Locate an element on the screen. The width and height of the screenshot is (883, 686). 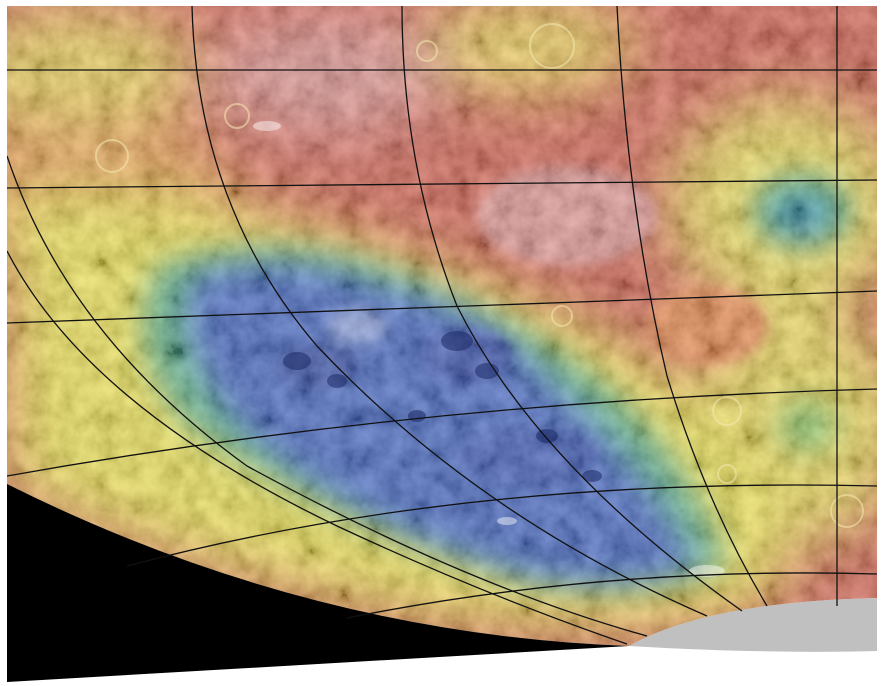
limb-shadow-bottom is located at coordinates (442, 664).